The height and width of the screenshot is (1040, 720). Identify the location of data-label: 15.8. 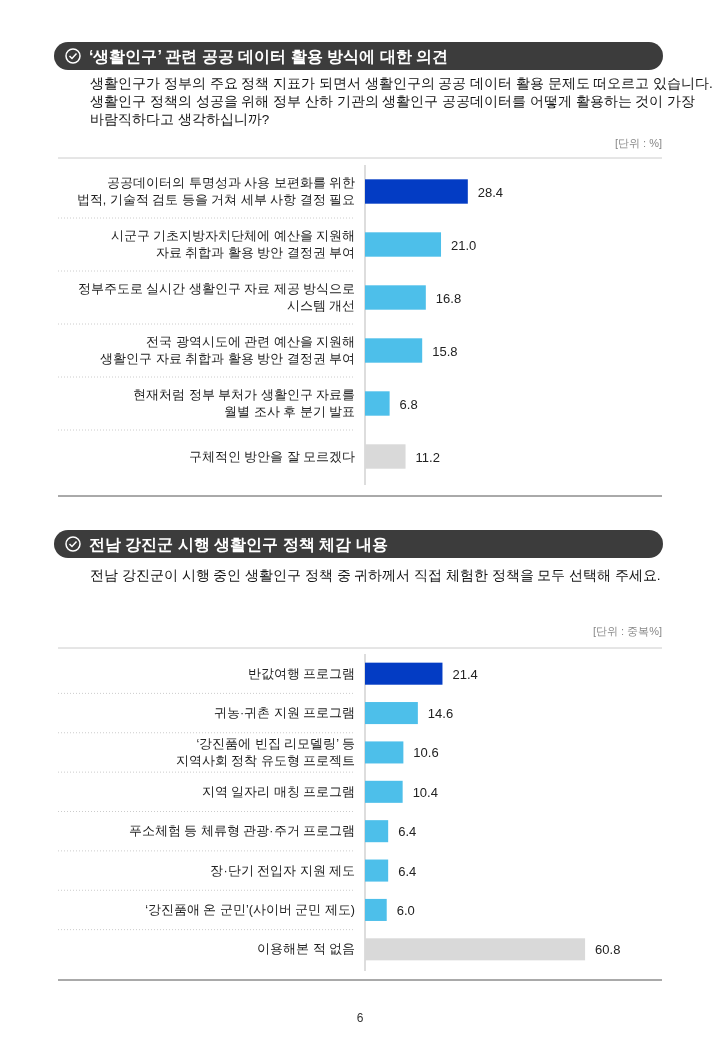
(445, 351).